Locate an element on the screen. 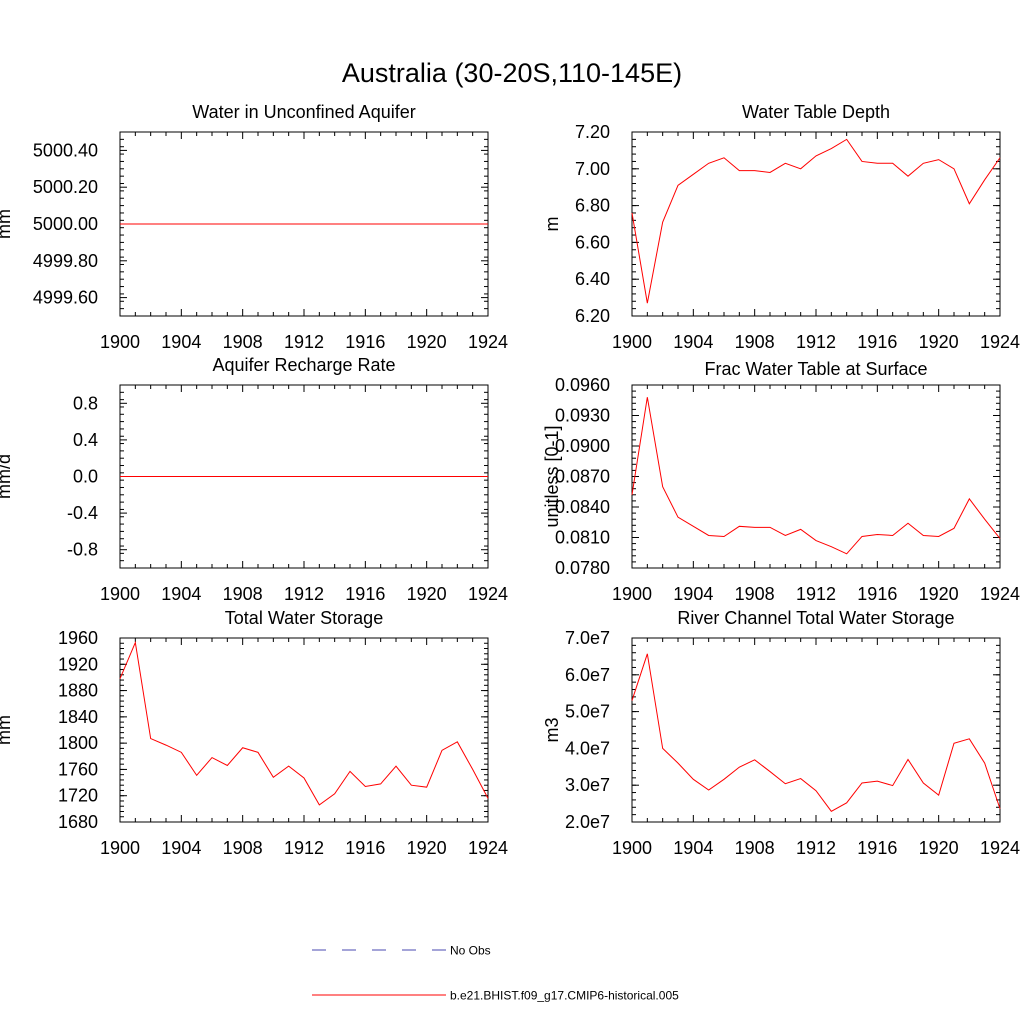  panel-title: Aquifer Recharge Rate is located at coordinates (303, 365).